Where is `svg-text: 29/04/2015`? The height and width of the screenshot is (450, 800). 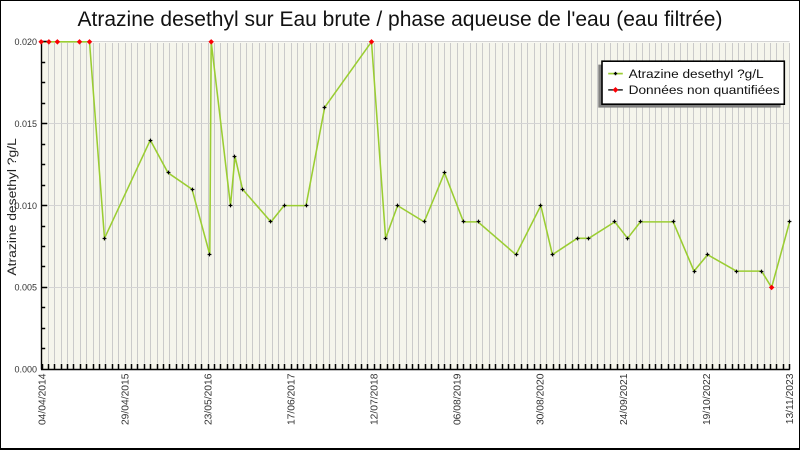
svg-text: 29/04/2015 is located at coordinates (125, 399).